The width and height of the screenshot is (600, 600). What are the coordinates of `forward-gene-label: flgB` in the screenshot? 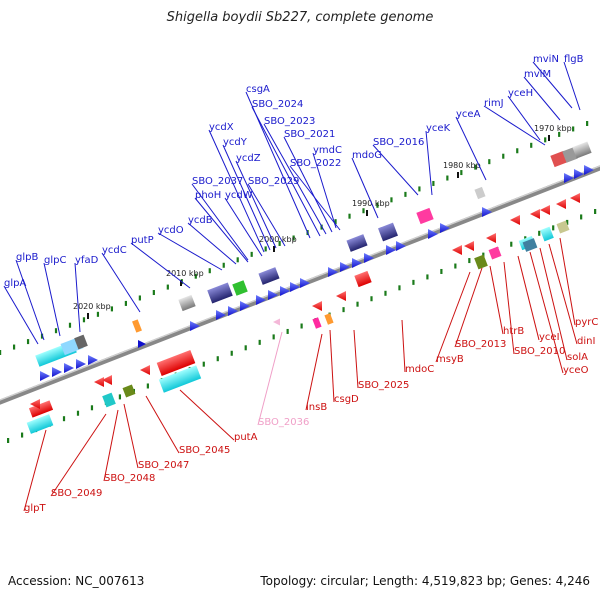 It's located at (574, 59).